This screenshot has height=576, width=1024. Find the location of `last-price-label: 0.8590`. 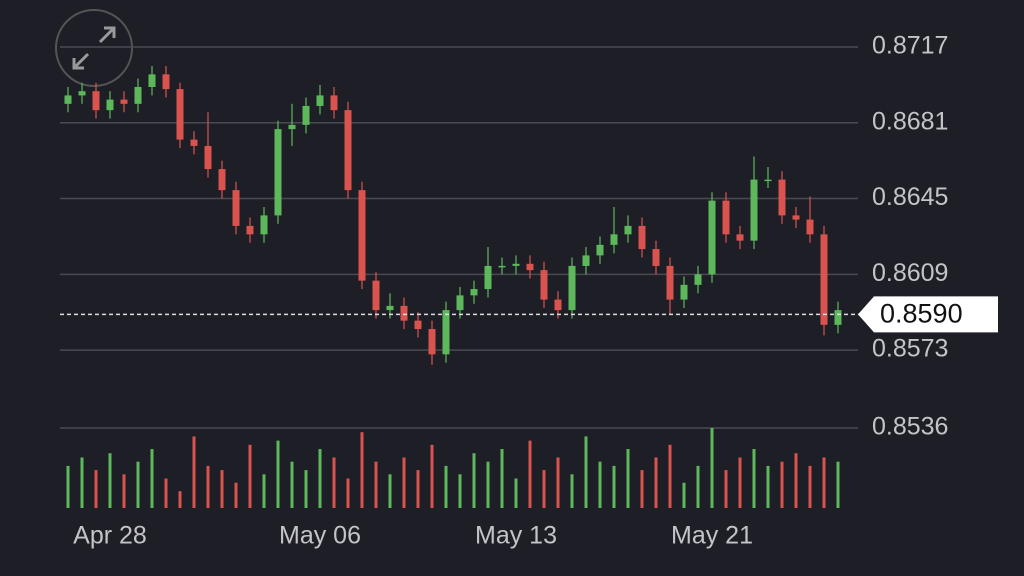

last-price-label: 0.8590 is located at coordinates (921, 313).